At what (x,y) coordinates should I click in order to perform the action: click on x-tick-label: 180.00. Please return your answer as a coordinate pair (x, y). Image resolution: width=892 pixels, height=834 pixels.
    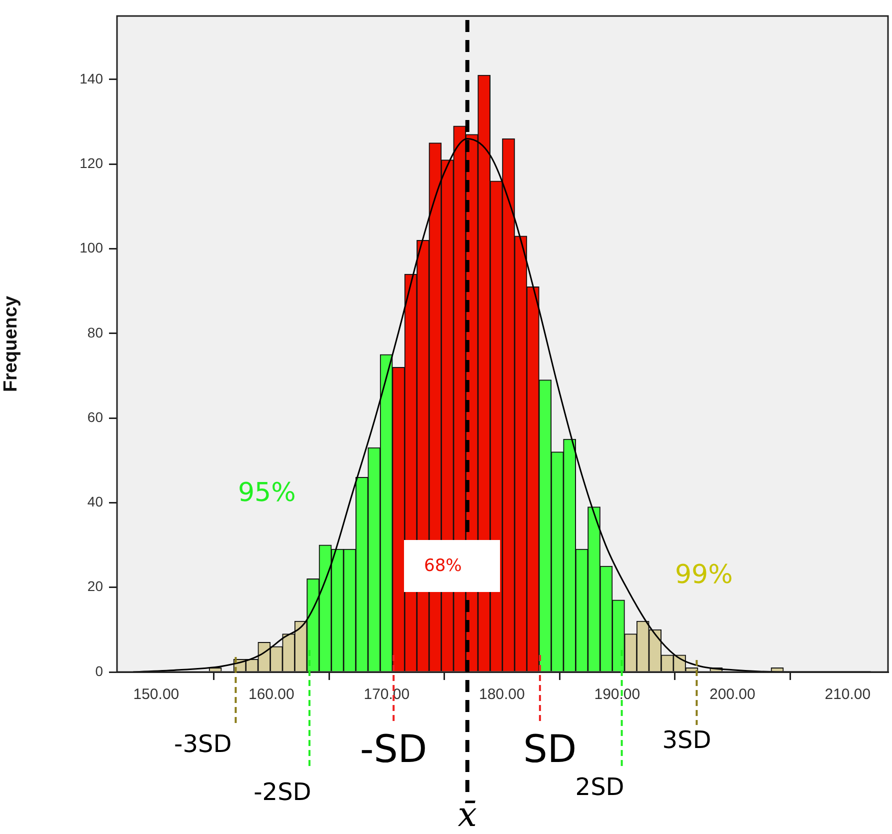
    Looking at the image, I should click on (501, 695).